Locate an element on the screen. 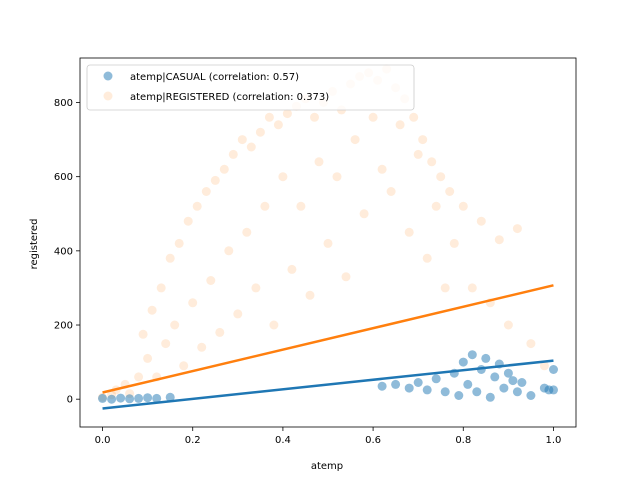 The width and height of the screenshot is (640, 480). x-axis-label: atemp is located at coordinates (327, 466).